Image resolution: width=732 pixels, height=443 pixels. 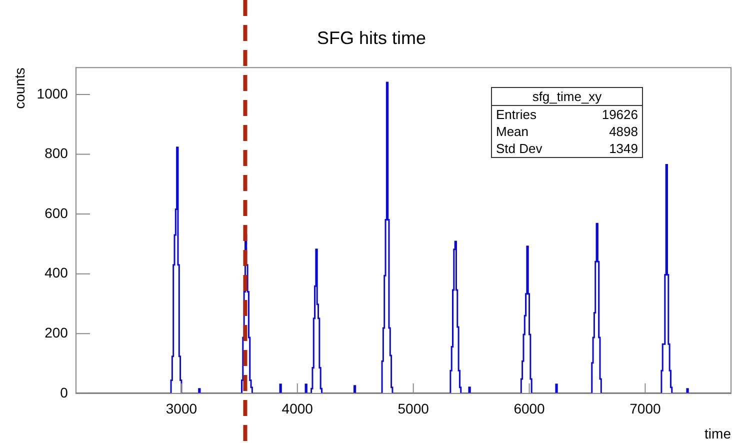 I want to click on y-tick-label: 800, so click(x=56, y=153).